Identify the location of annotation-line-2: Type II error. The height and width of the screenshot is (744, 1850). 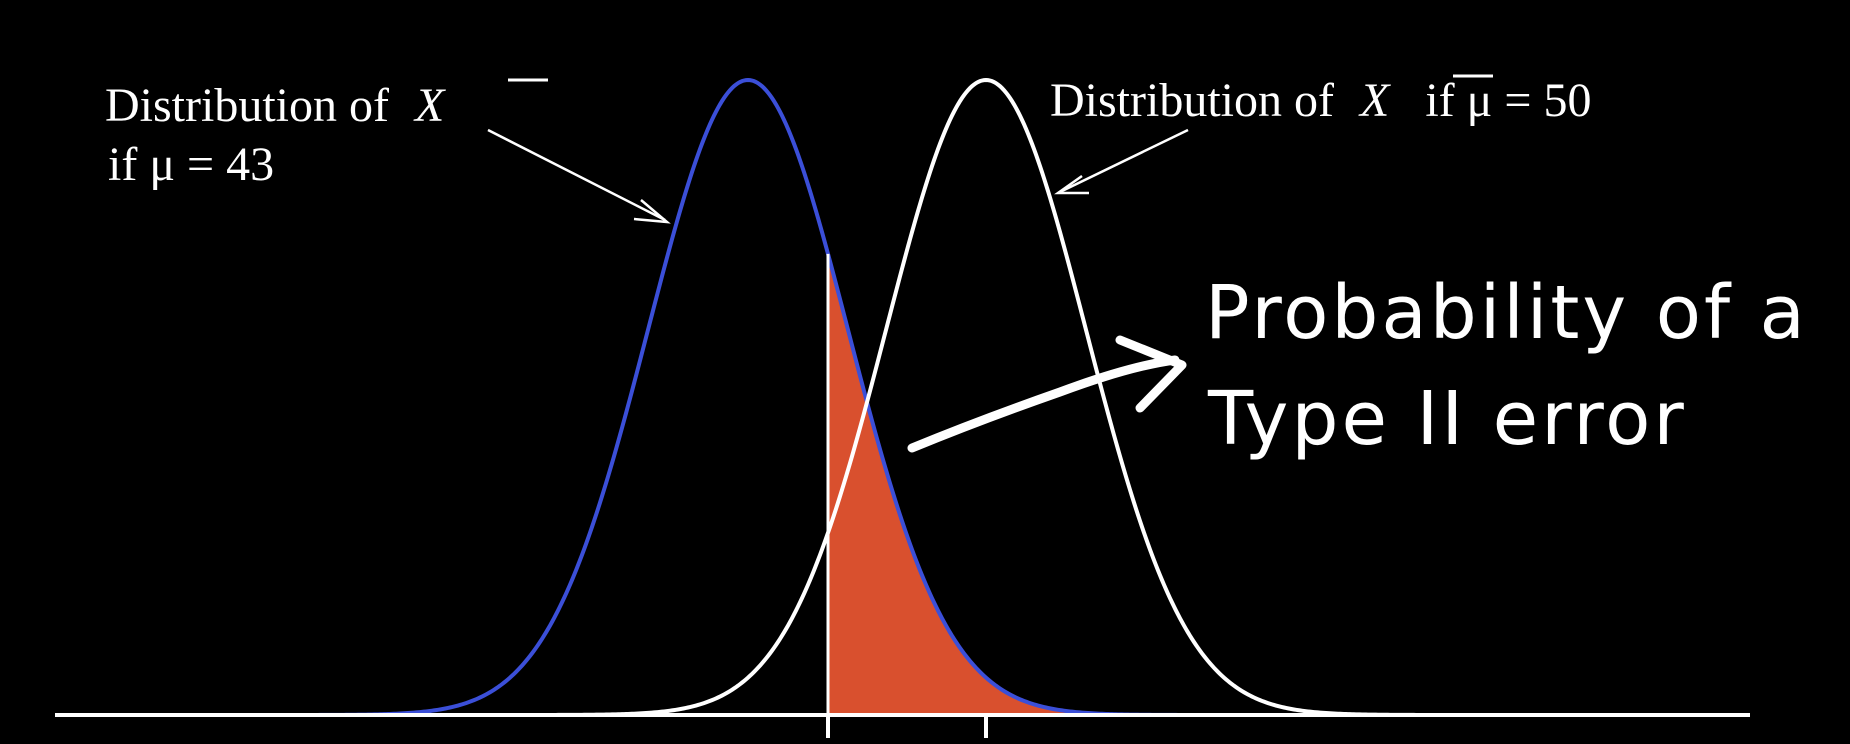
(1447, 419).